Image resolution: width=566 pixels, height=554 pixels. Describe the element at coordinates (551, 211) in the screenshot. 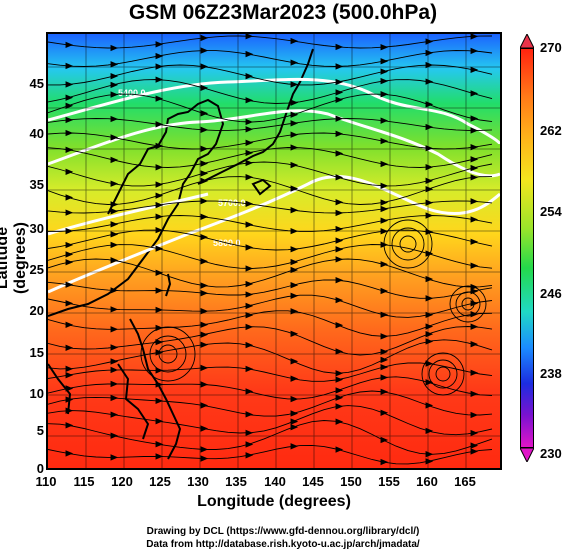

I see `colorbar-tick-label: 254` at that location.